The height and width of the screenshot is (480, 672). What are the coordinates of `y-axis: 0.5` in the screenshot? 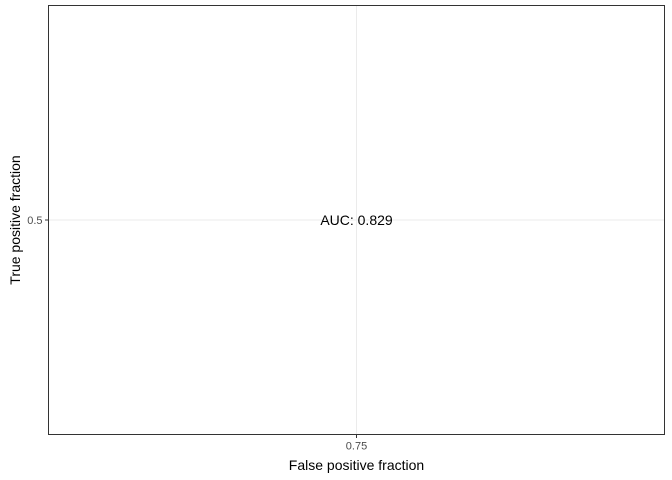 It's located at (38, 221).